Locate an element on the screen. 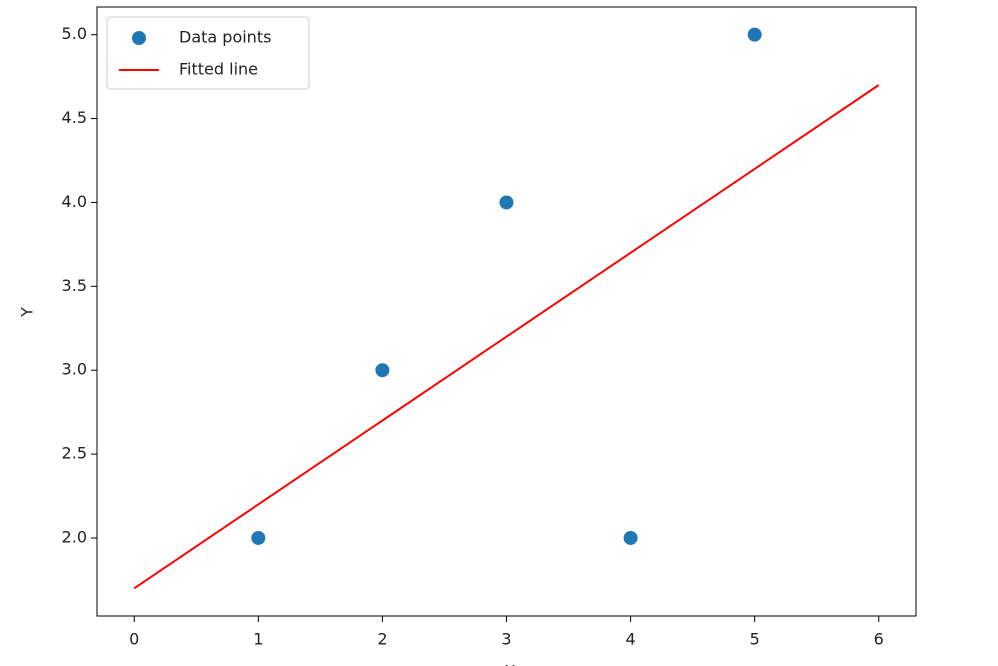 This screenshot has height=666, width=998. x-axis-label: X is located at coordinates (510, 664).